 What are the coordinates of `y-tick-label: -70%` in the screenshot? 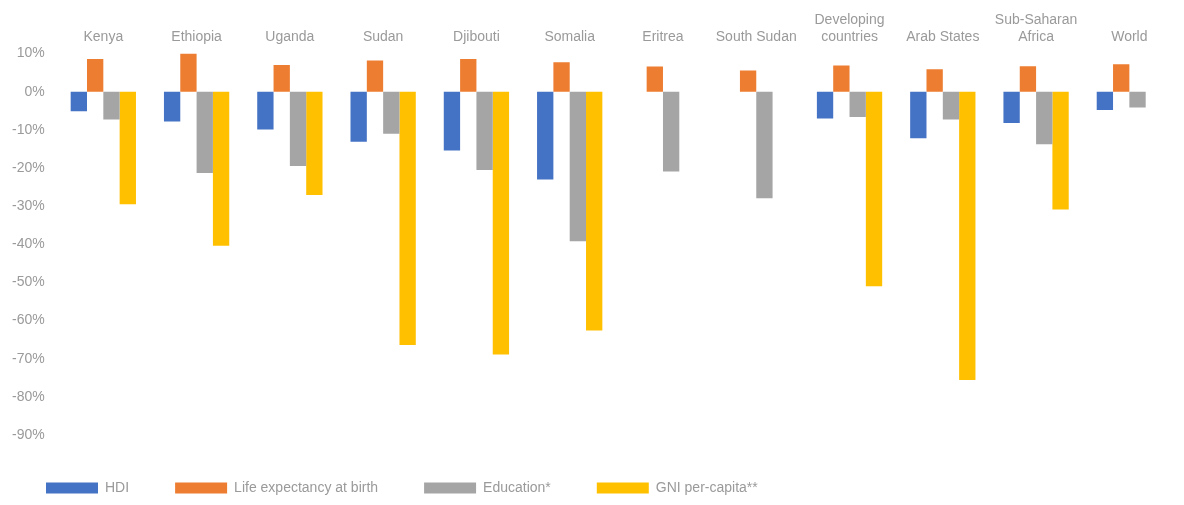 It's located at (28, 357).